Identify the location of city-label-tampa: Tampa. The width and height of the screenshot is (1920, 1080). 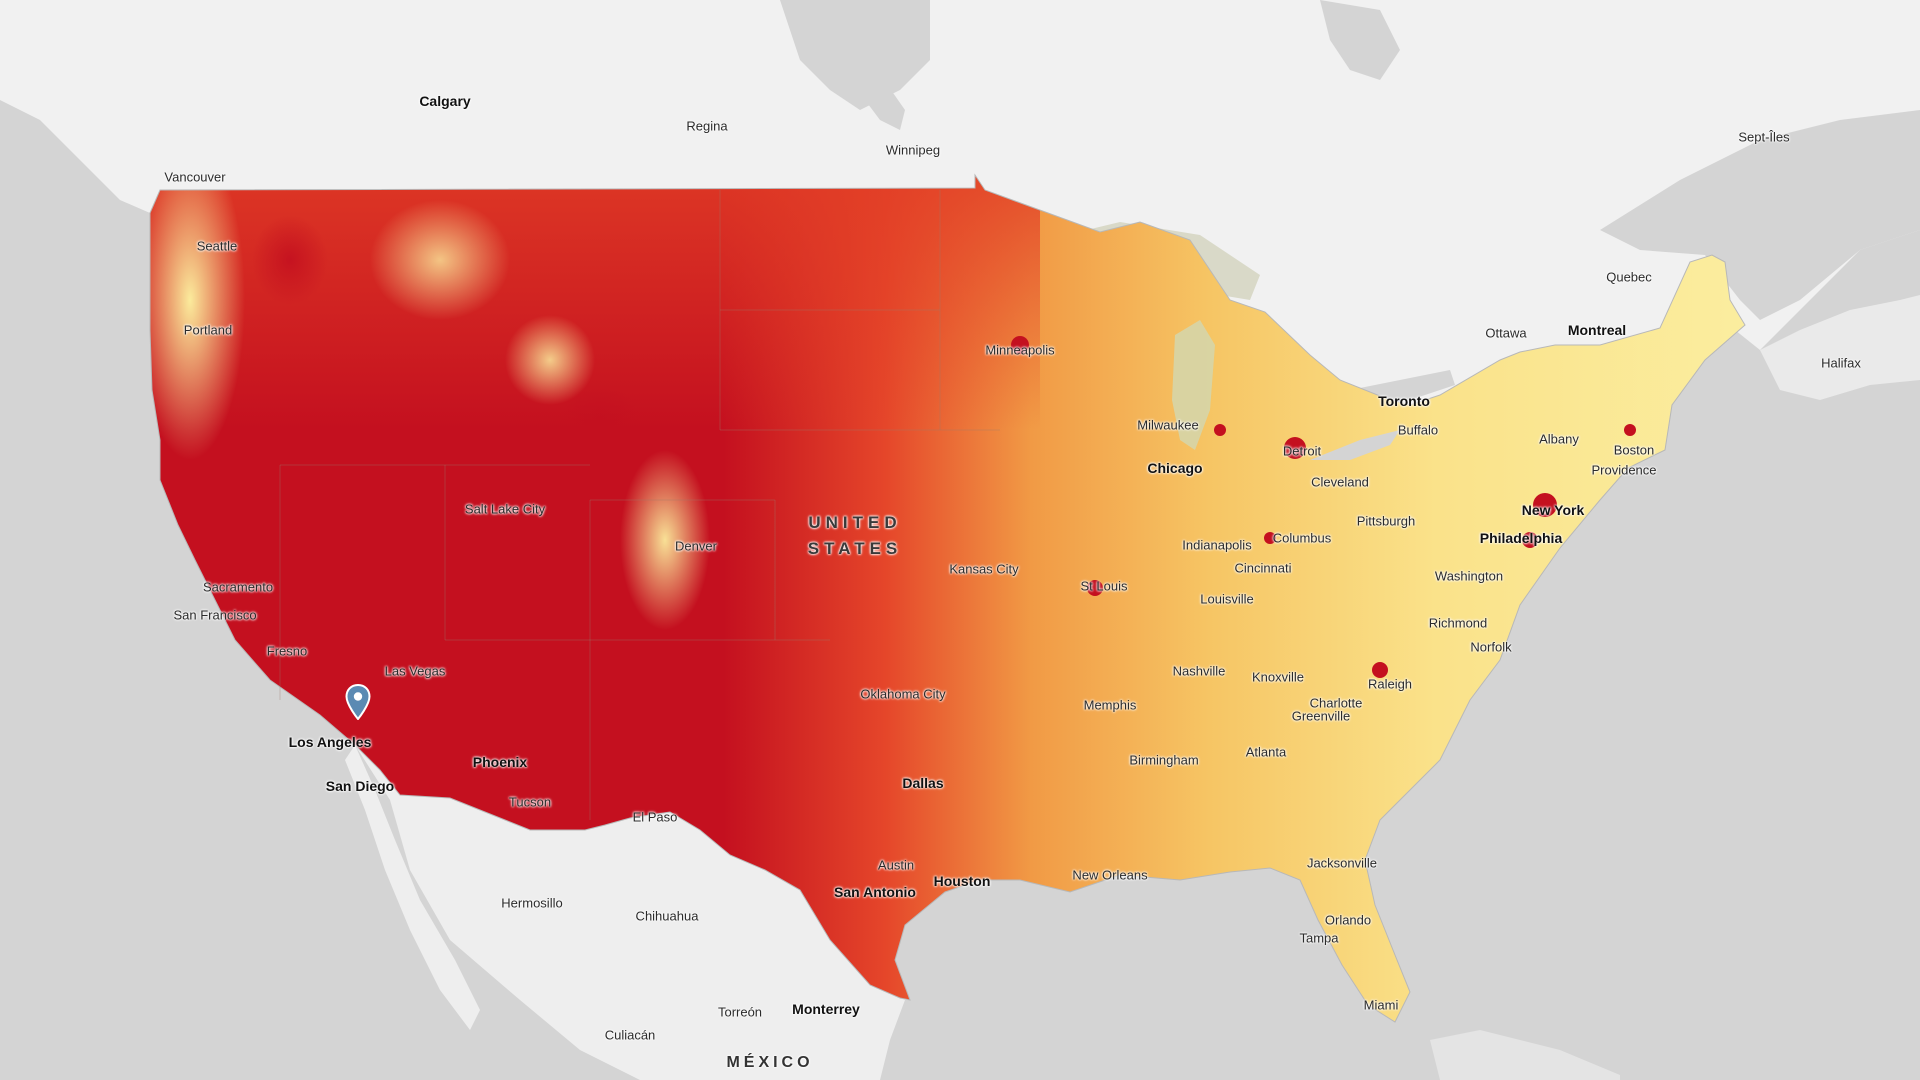
(1319, 938).